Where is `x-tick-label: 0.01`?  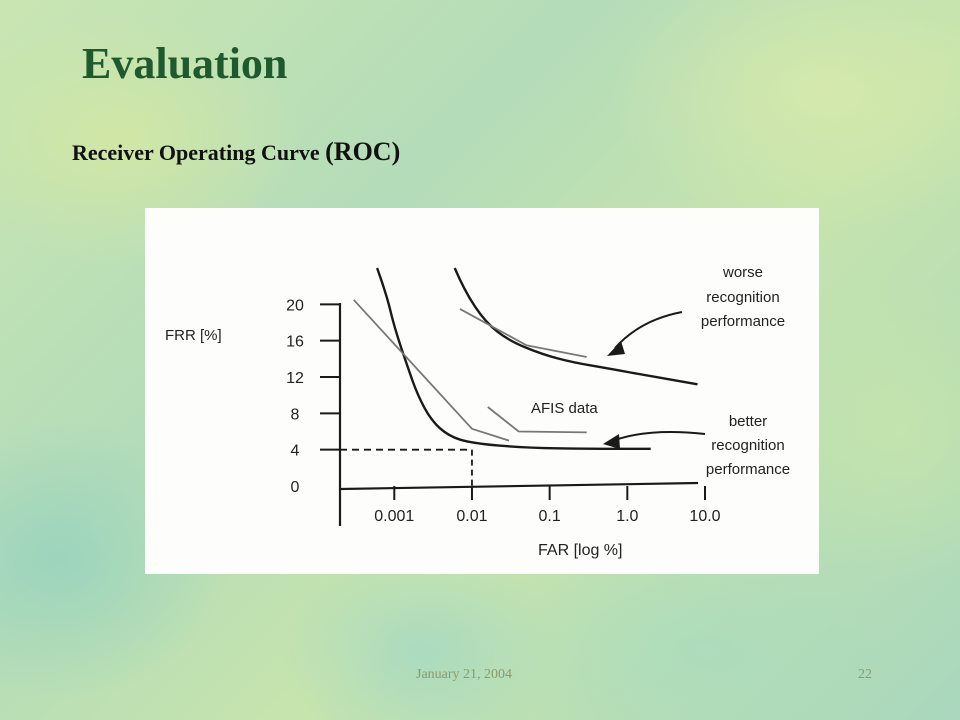
x-tick-label: 0.01 is located at coordinates (471, 516).